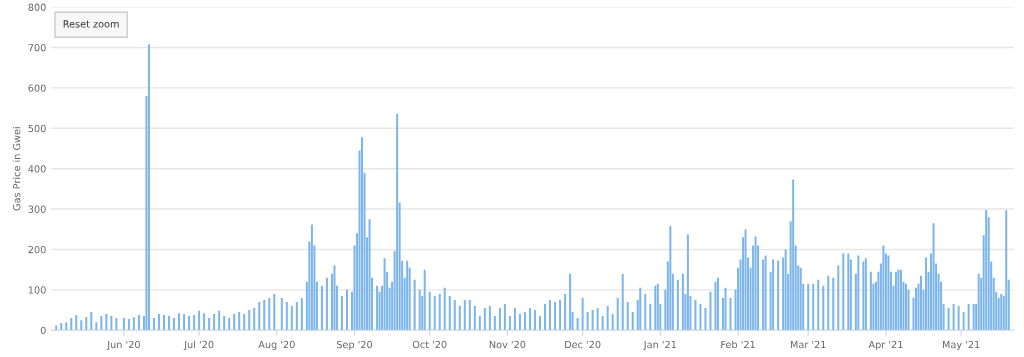 This screenshot has width=1024, height=357. I want to click on y-tick-label: 400, so click(37, 169).